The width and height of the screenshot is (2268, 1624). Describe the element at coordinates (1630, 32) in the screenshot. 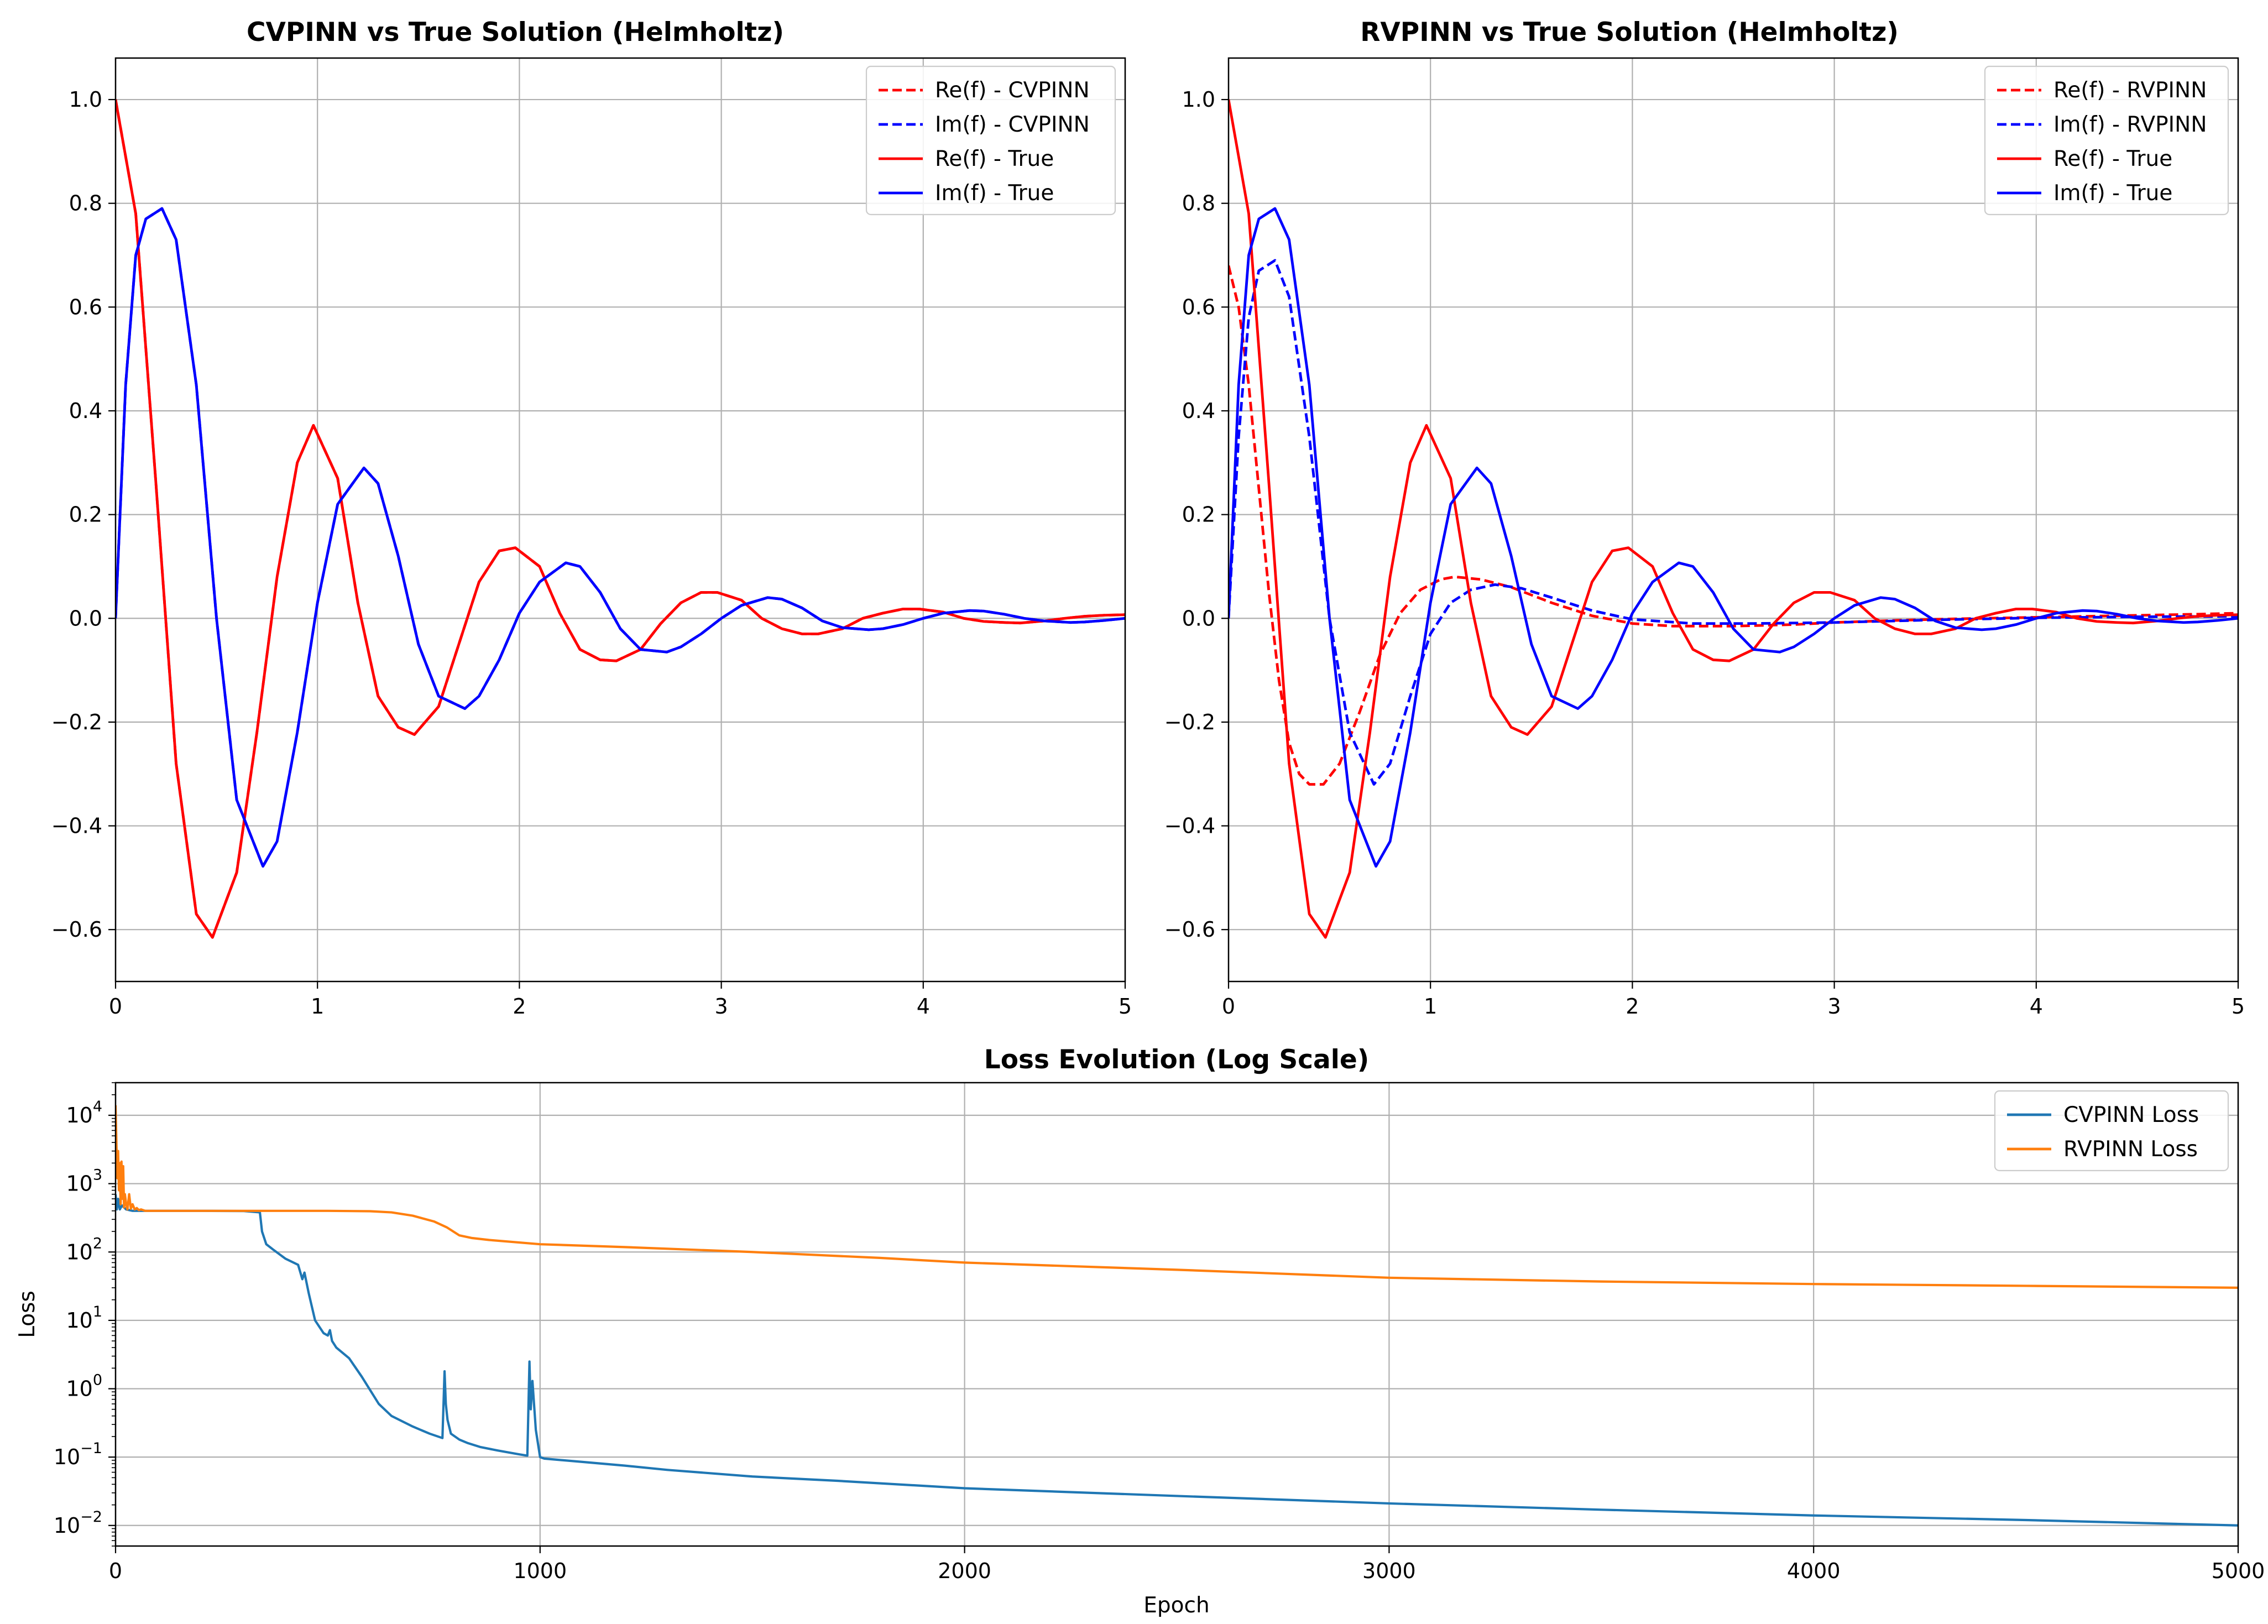

I see `chart-title: RVPINN vs True Solution (Helmholtz)` at that location.